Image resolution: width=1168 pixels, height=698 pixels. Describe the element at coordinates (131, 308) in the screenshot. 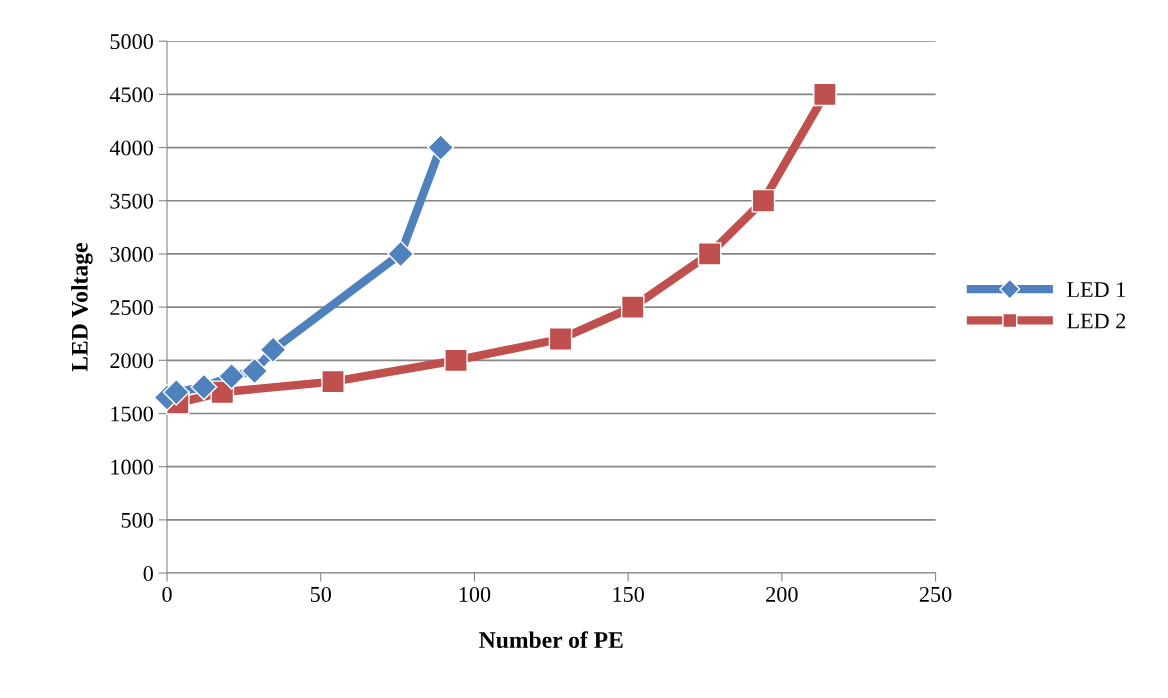

I see `y-tick-label: 2500` at that location.